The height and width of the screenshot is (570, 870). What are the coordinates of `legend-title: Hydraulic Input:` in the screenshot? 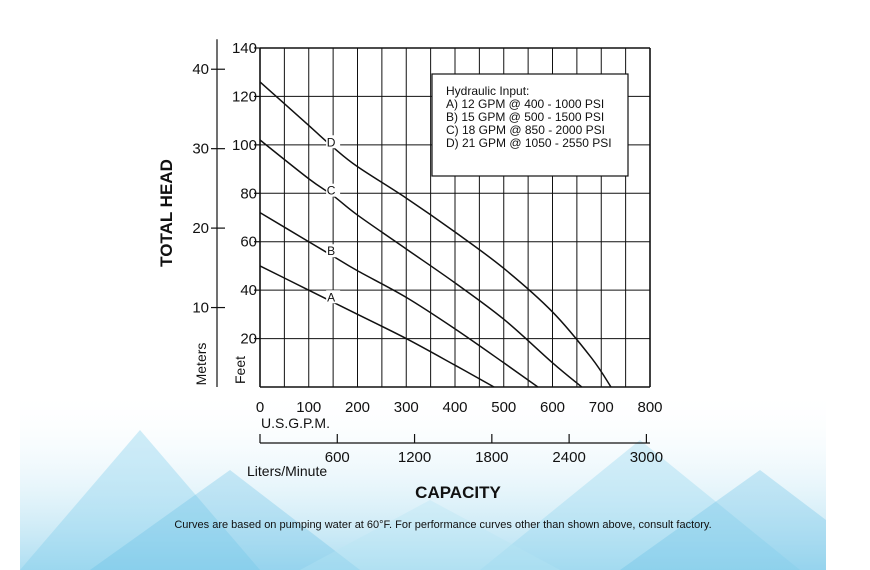 It's located at (487, 91).